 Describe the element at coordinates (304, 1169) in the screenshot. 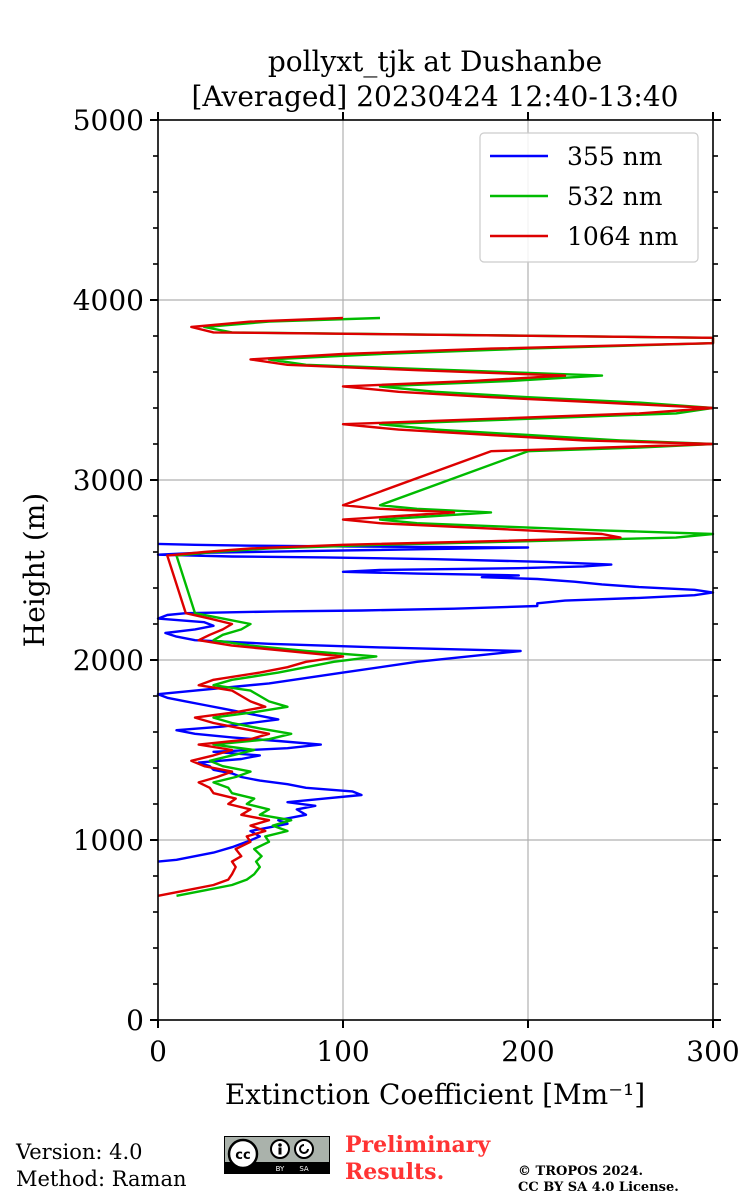

I see `svg-text: SA` at that location.